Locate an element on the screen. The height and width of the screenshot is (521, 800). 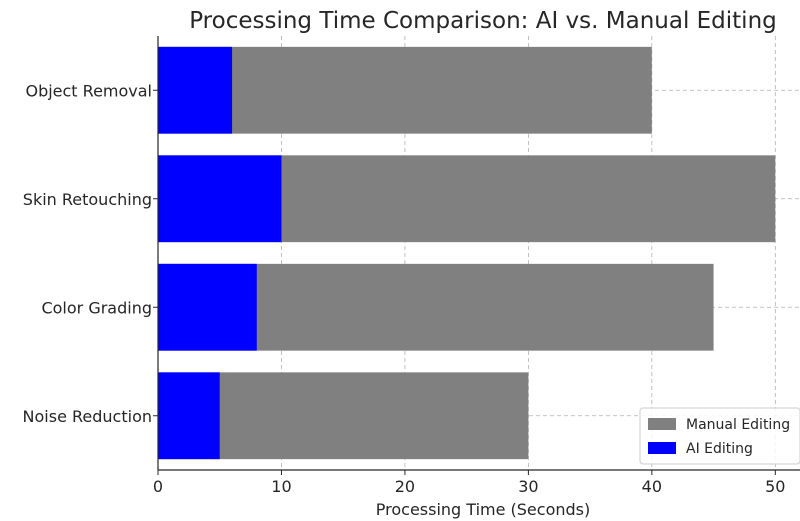
legend-swatch-manual-editing is located at coordinates (662, 424).